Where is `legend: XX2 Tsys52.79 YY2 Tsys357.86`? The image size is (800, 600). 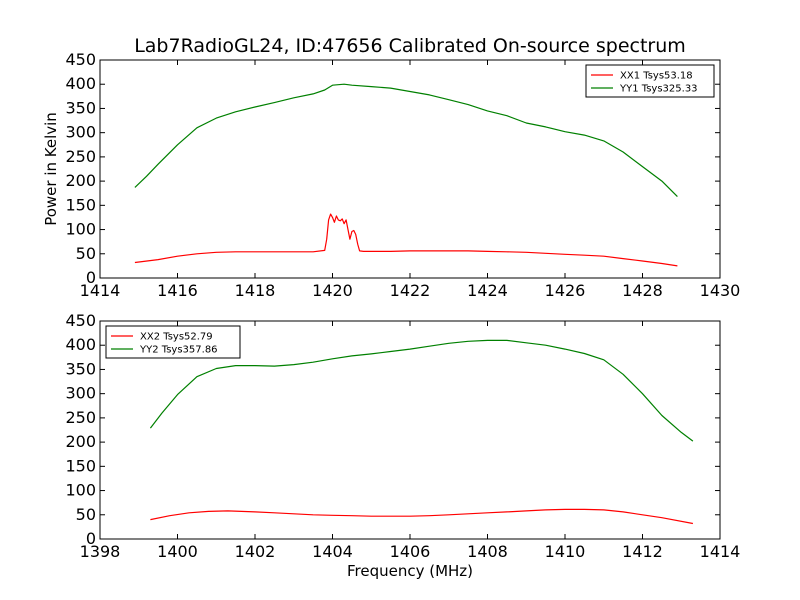 legend: XX2 Tsys52.79 YY2 Tsys357.86 is located at coordinates (173, 342).